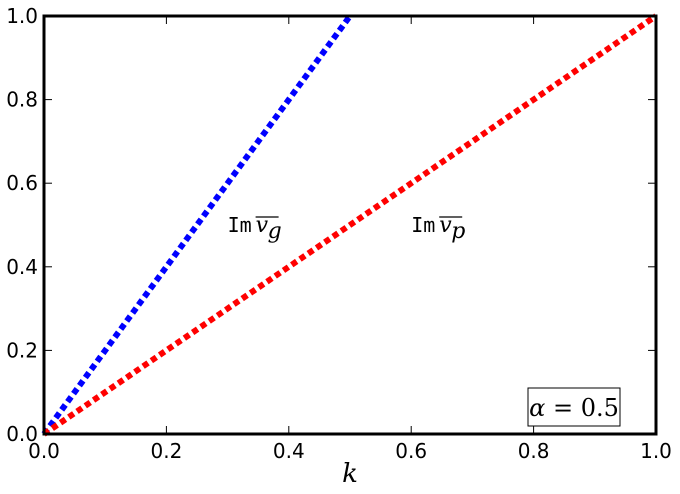  I want to click on annotation-subscript: g, so click(275, 231).